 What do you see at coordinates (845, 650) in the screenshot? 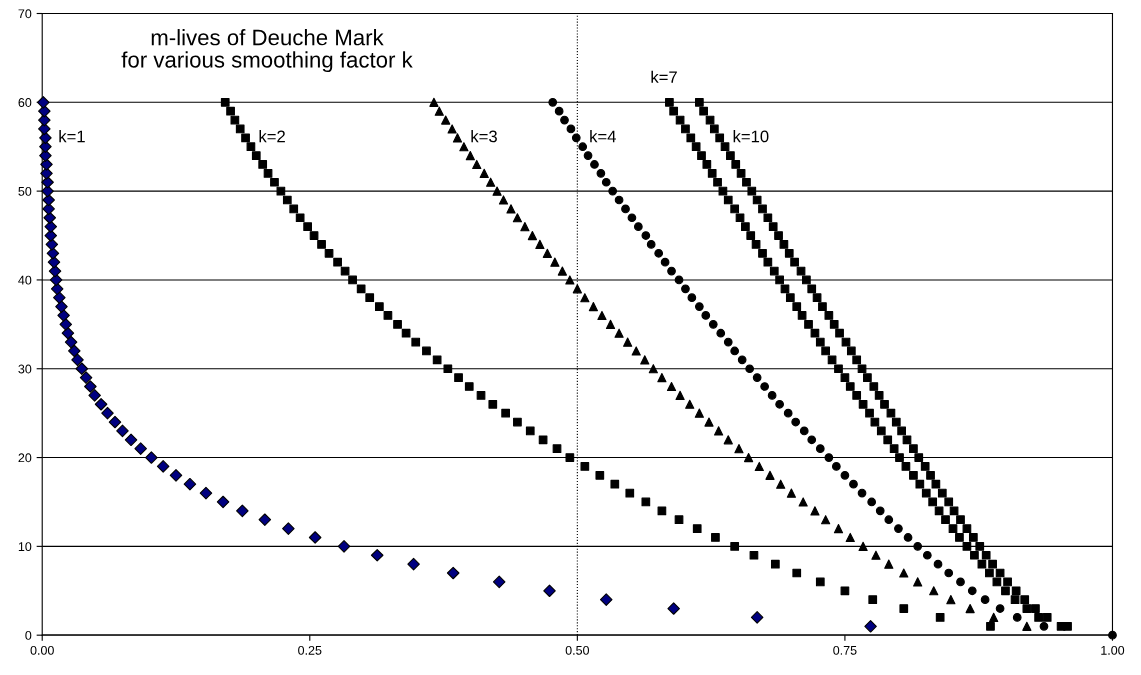
I see `x-tick-label: 0.75` at bounding box center [845, 650].